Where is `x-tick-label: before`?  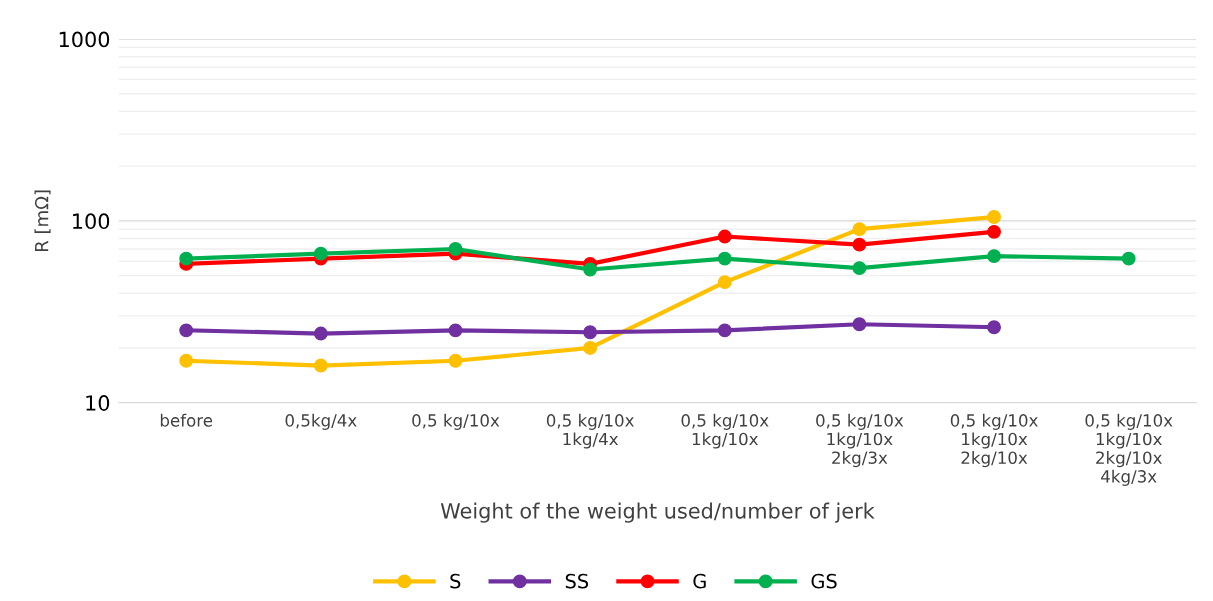 x-tick-label: before is located at coordinates (186, 420).